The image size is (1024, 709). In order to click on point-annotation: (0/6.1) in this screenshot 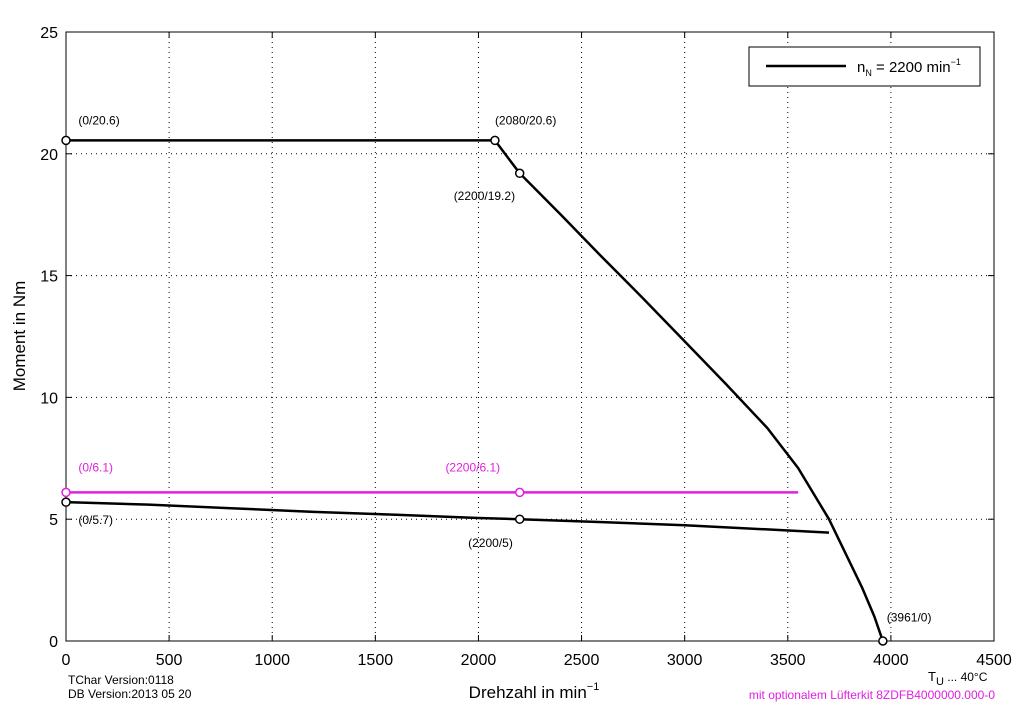, I will do `click(95, 468)`.